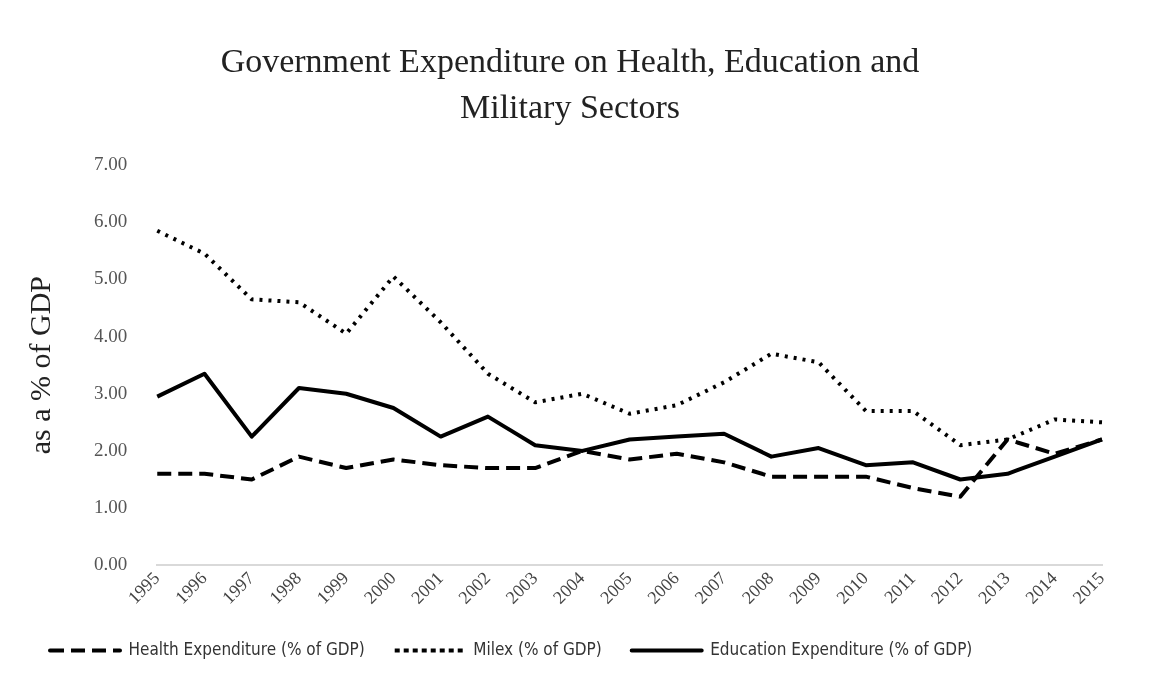 The height and width of the screenshot is (679, 1152). I want to click on chart-title: Government Expenditure on Health, Education and Military Sectors, so click(570, 84).